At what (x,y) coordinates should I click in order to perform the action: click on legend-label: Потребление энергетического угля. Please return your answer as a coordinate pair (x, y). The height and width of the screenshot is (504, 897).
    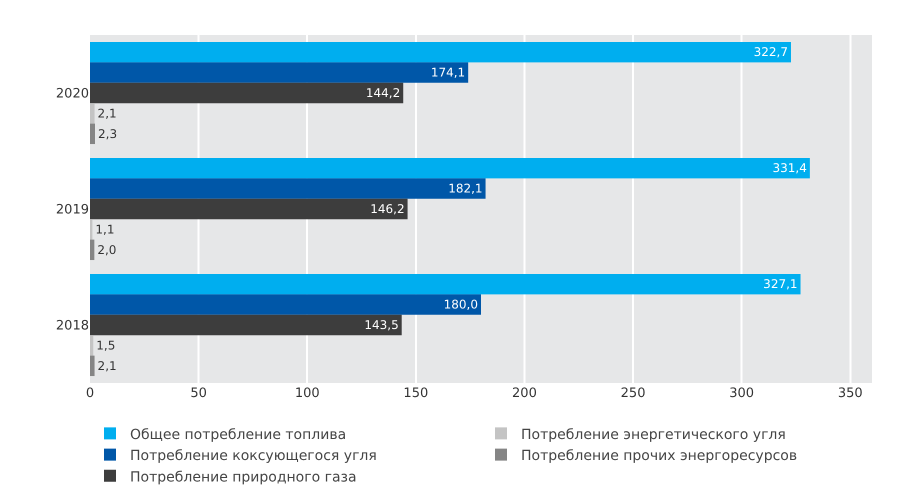
    Looking at the image, I should click on (653, 434).